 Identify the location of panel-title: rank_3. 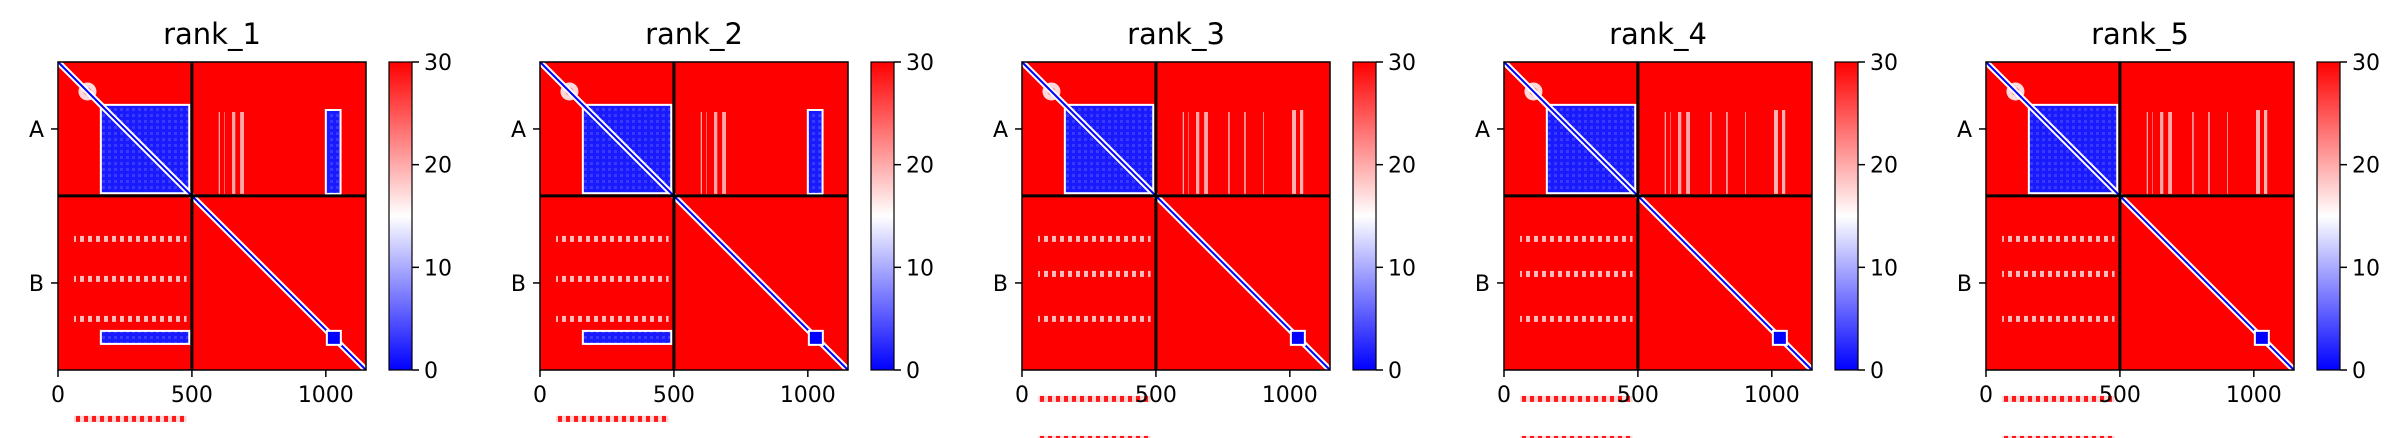
(1176, 34).